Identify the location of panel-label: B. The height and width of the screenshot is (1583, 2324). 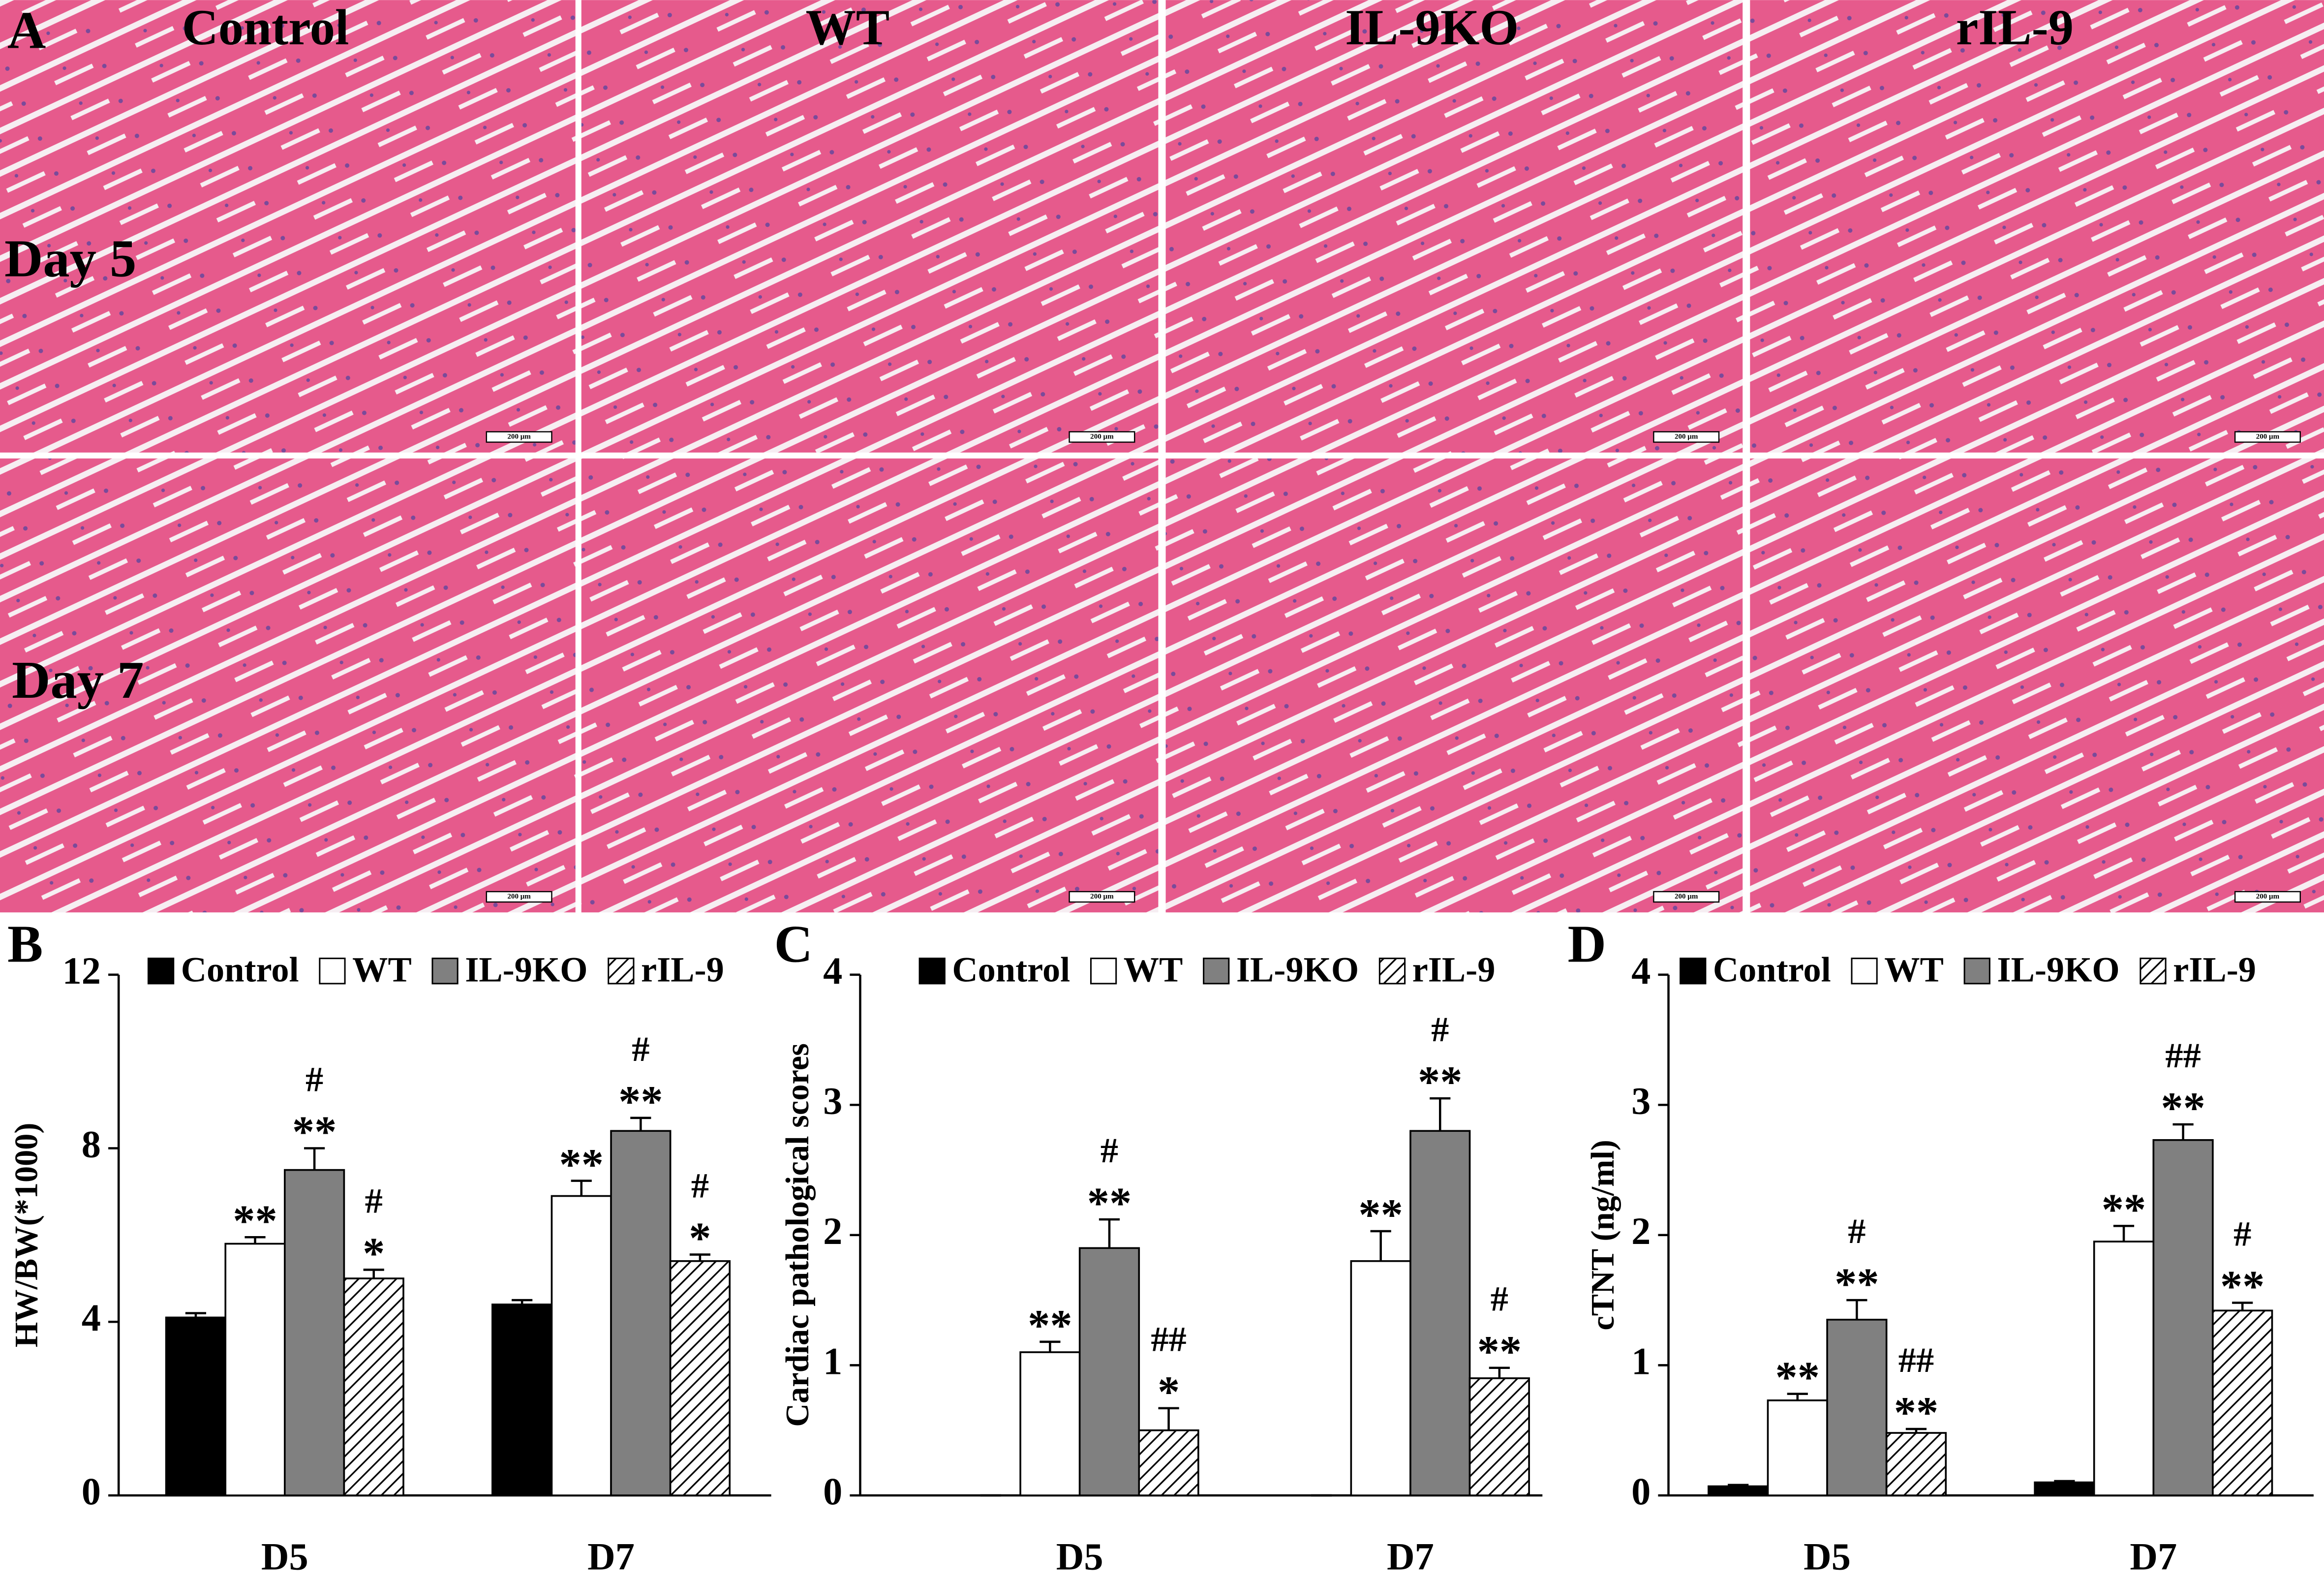
(25, 943).